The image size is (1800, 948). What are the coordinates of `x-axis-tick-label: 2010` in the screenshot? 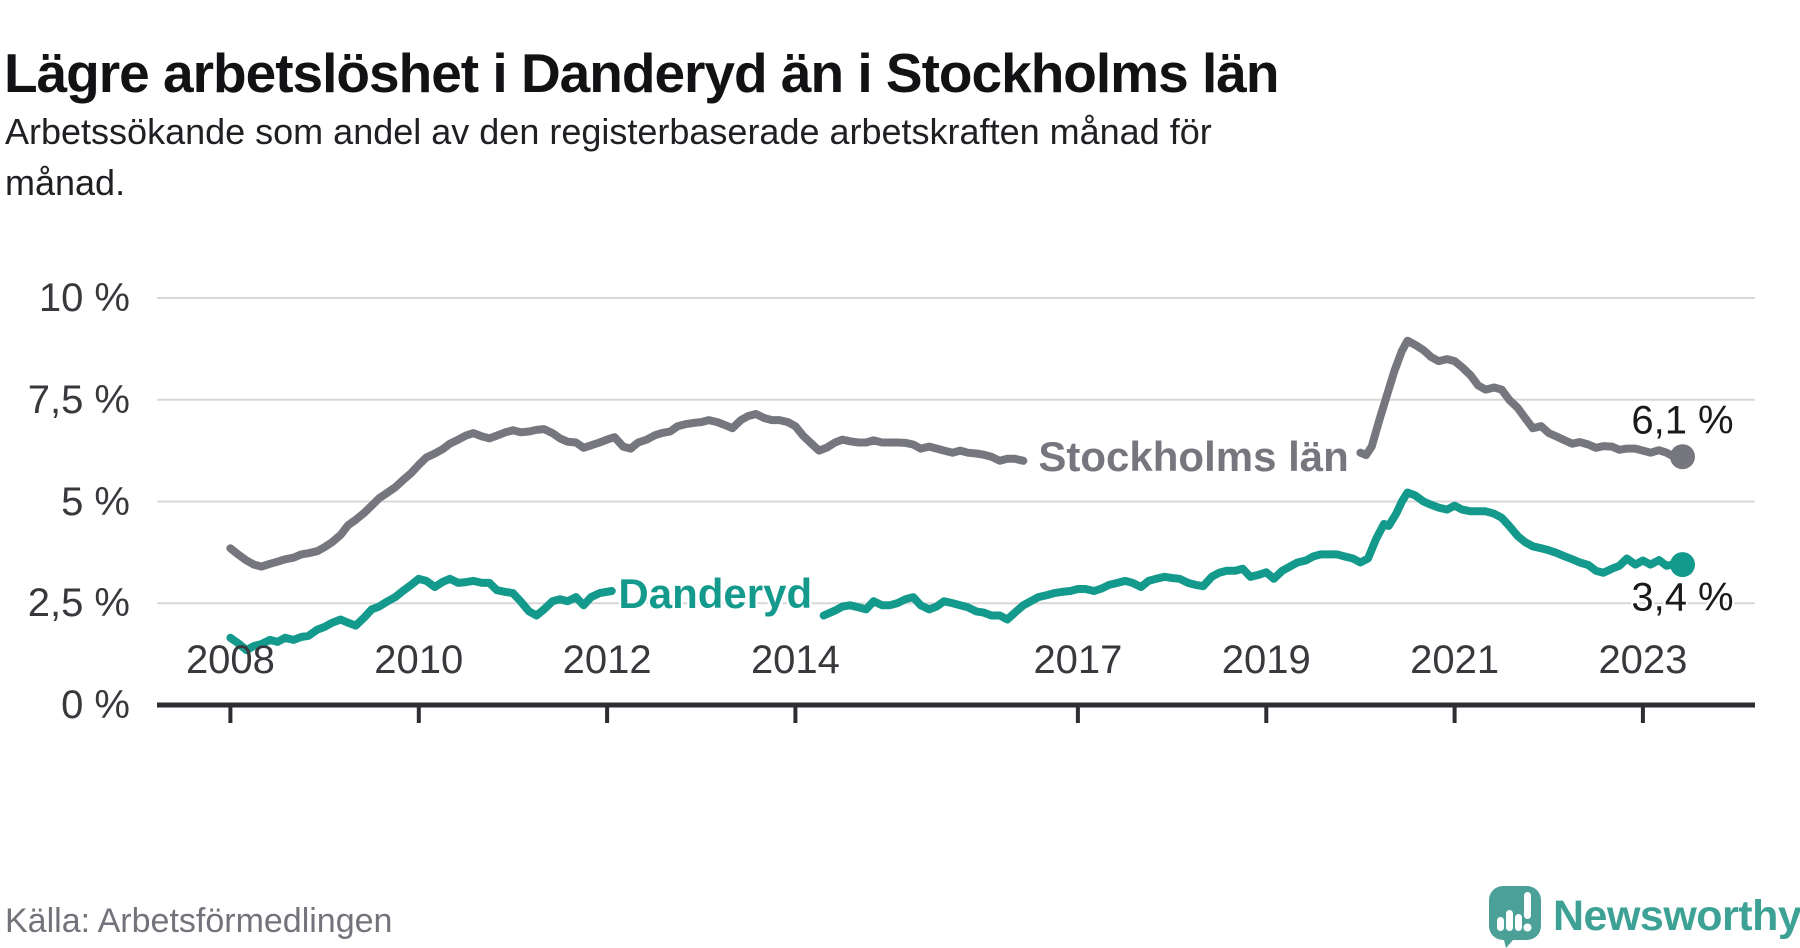 It's located at (419, 660).